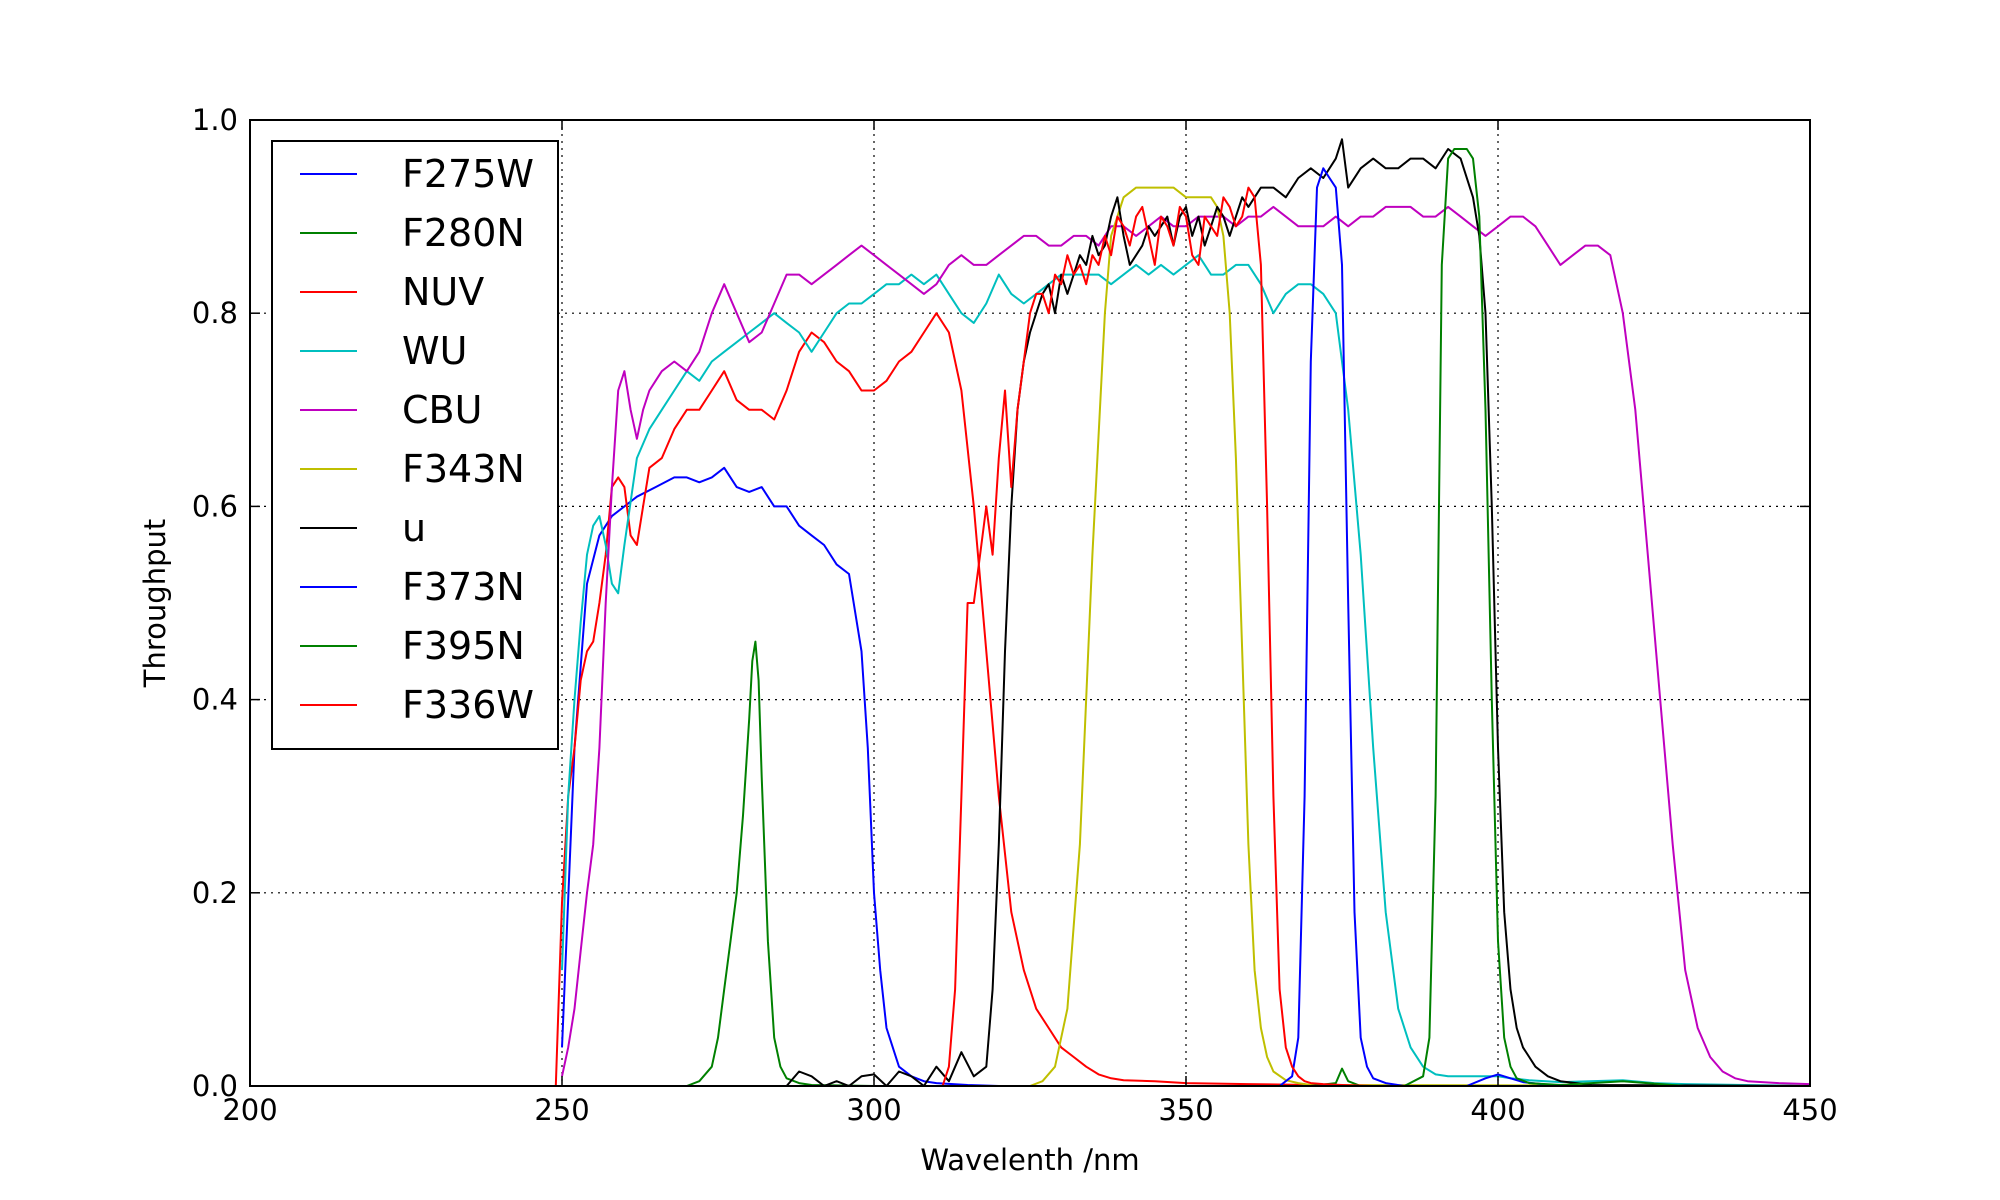  What do you see at coordinates (463, 646) in the screenshot?
I see `legend-label: F395N` at bounding box center [463, 646].